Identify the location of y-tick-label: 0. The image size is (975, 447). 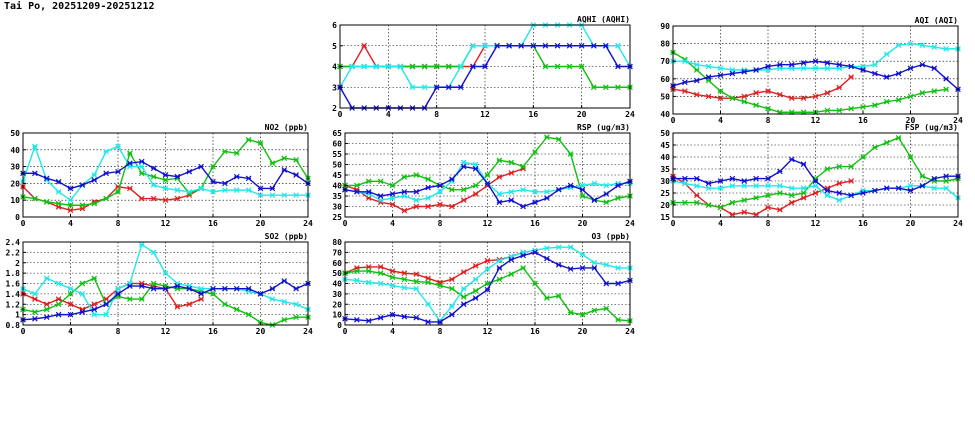
(17, 217).